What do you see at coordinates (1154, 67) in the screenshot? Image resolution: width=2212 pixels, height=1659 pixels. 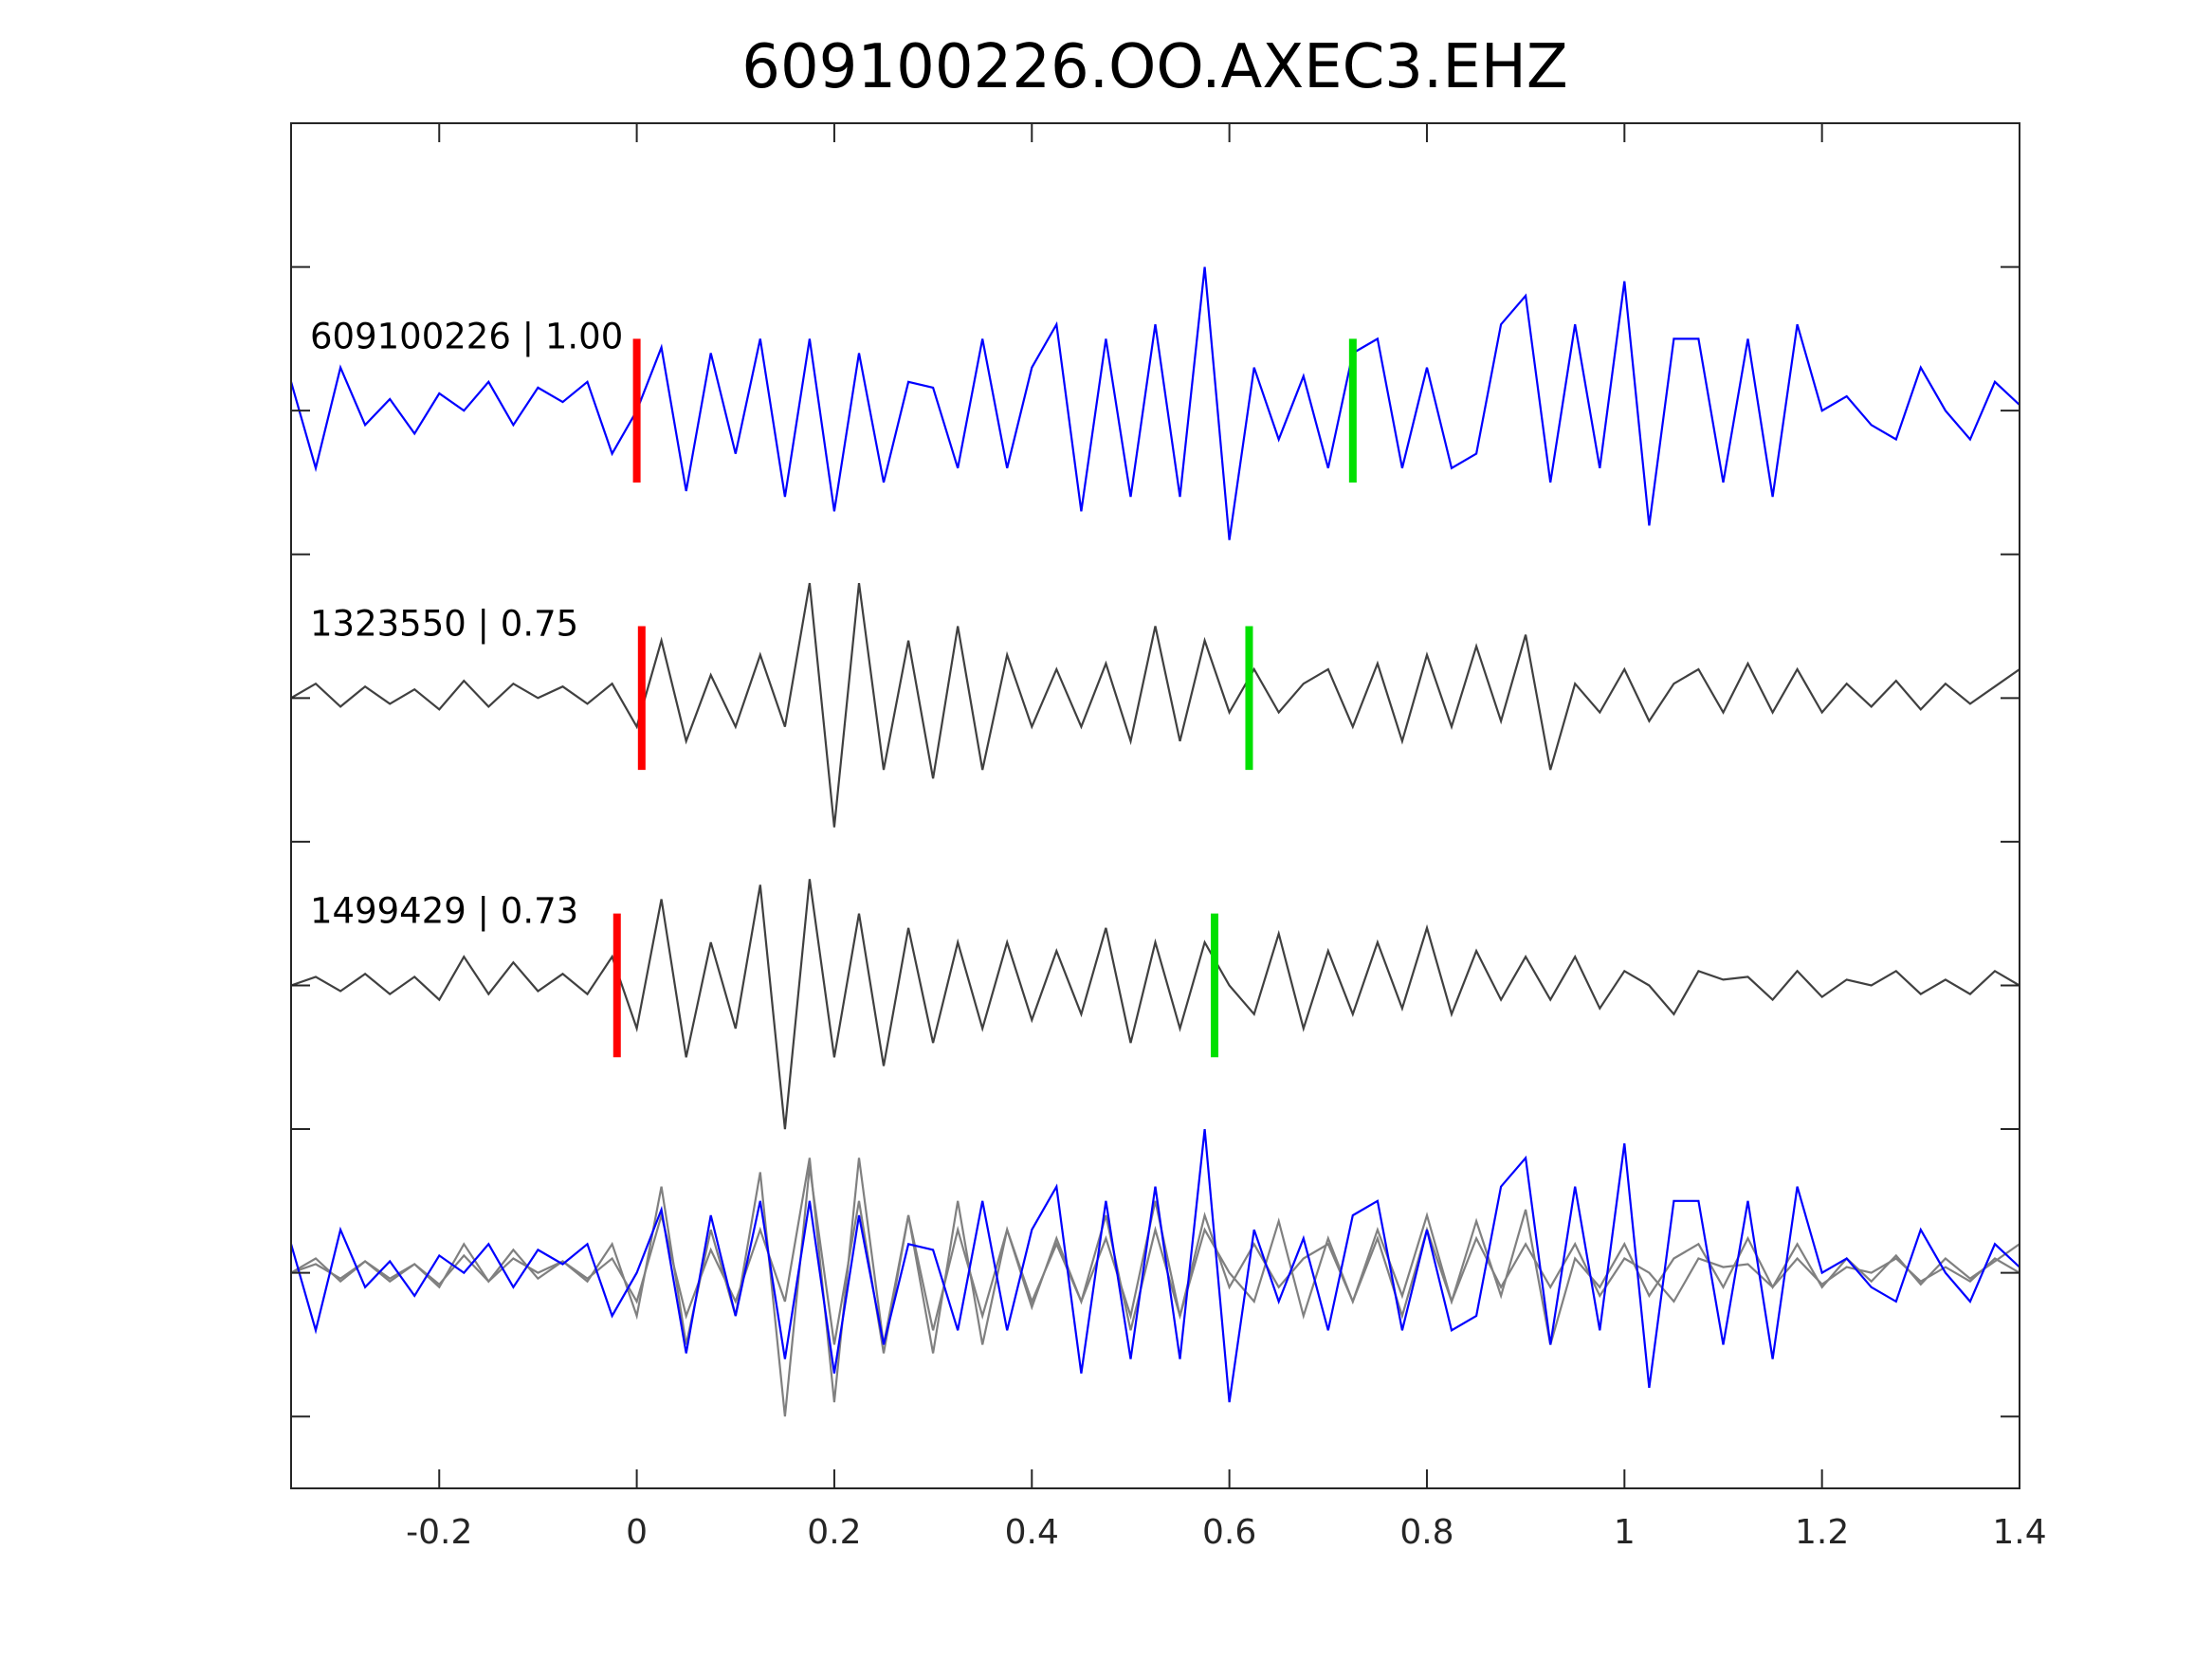 I see `chart-title: 609100226.OO.AXEC3.EHZ` at bounding box center [1154, 67].